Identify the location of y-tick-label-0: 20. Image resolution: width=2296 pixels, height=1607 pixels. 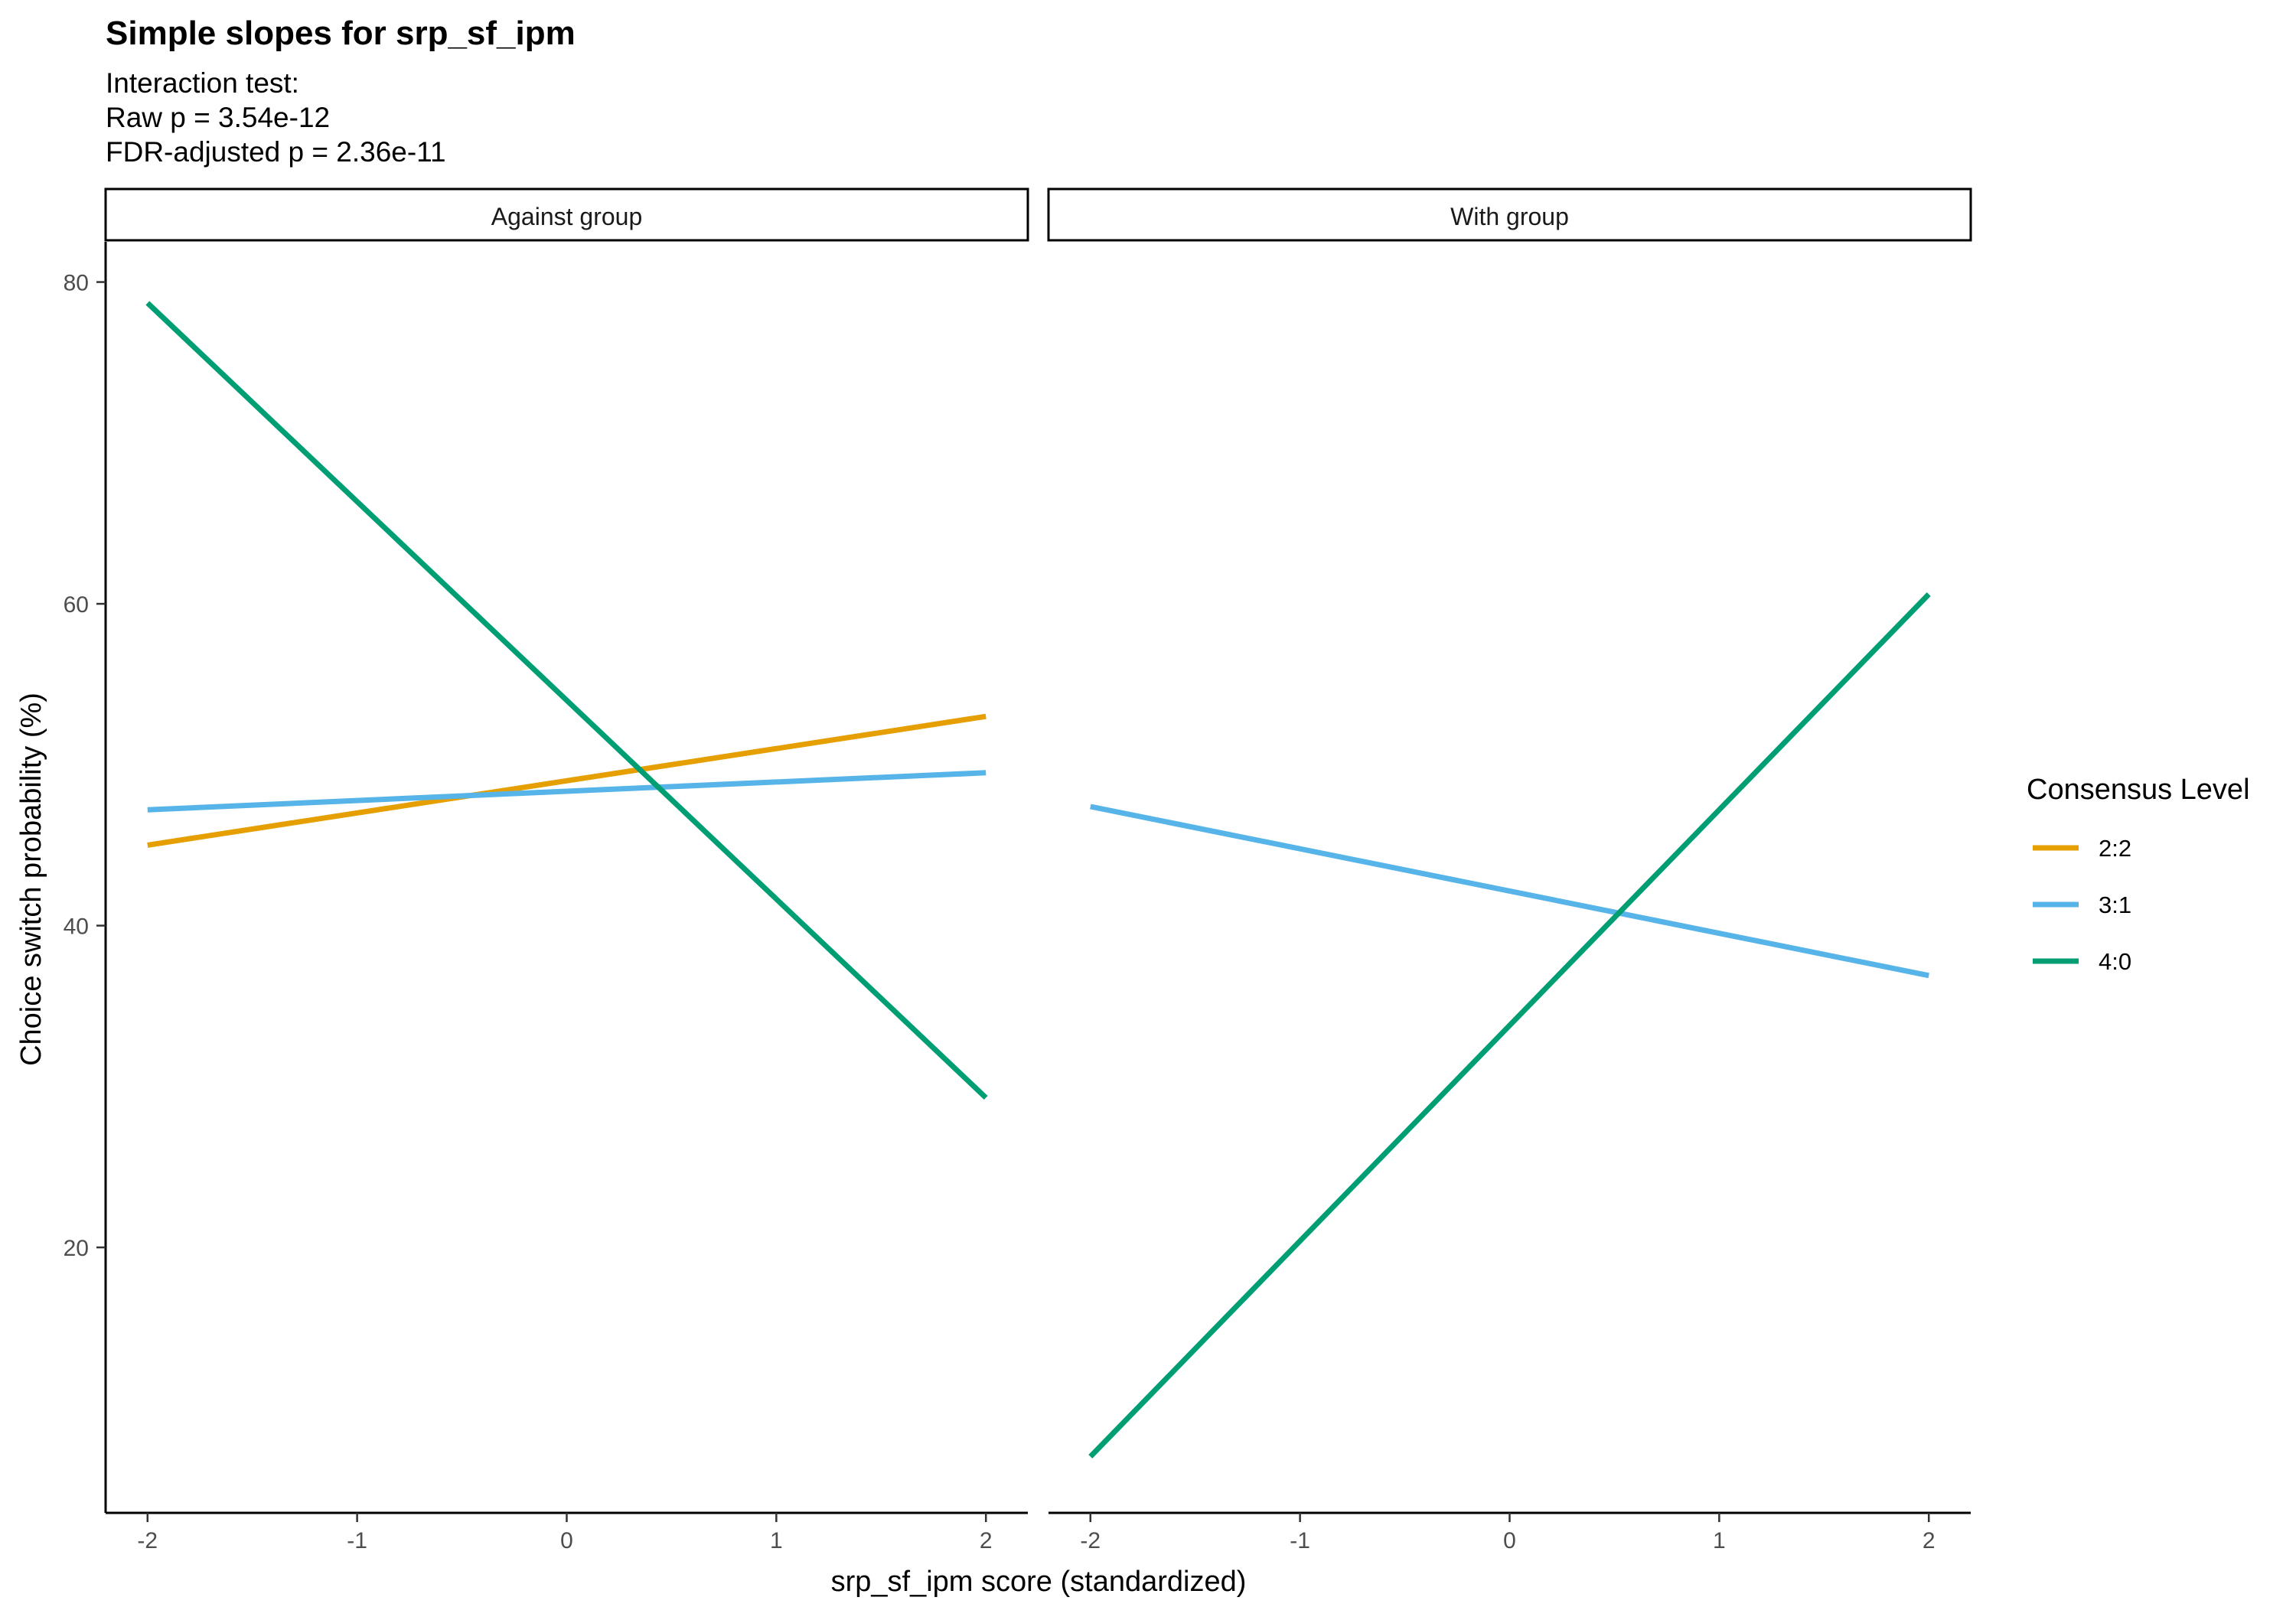
(76, 1248).